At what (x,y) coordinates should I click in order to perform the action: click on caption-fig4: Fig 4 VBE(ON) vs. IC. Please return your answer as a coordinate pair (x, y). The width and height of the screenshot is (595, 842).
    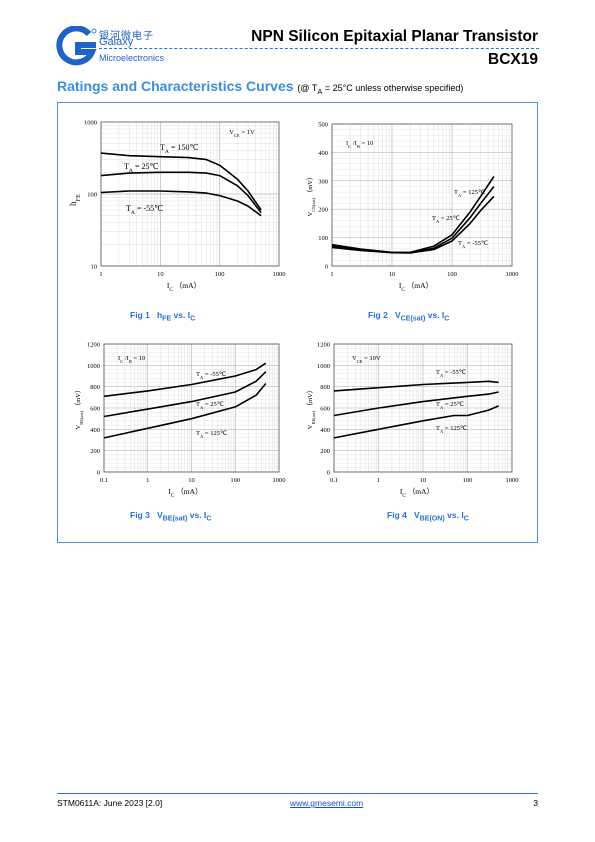
    Looking at the image, I should click on (428, 516).